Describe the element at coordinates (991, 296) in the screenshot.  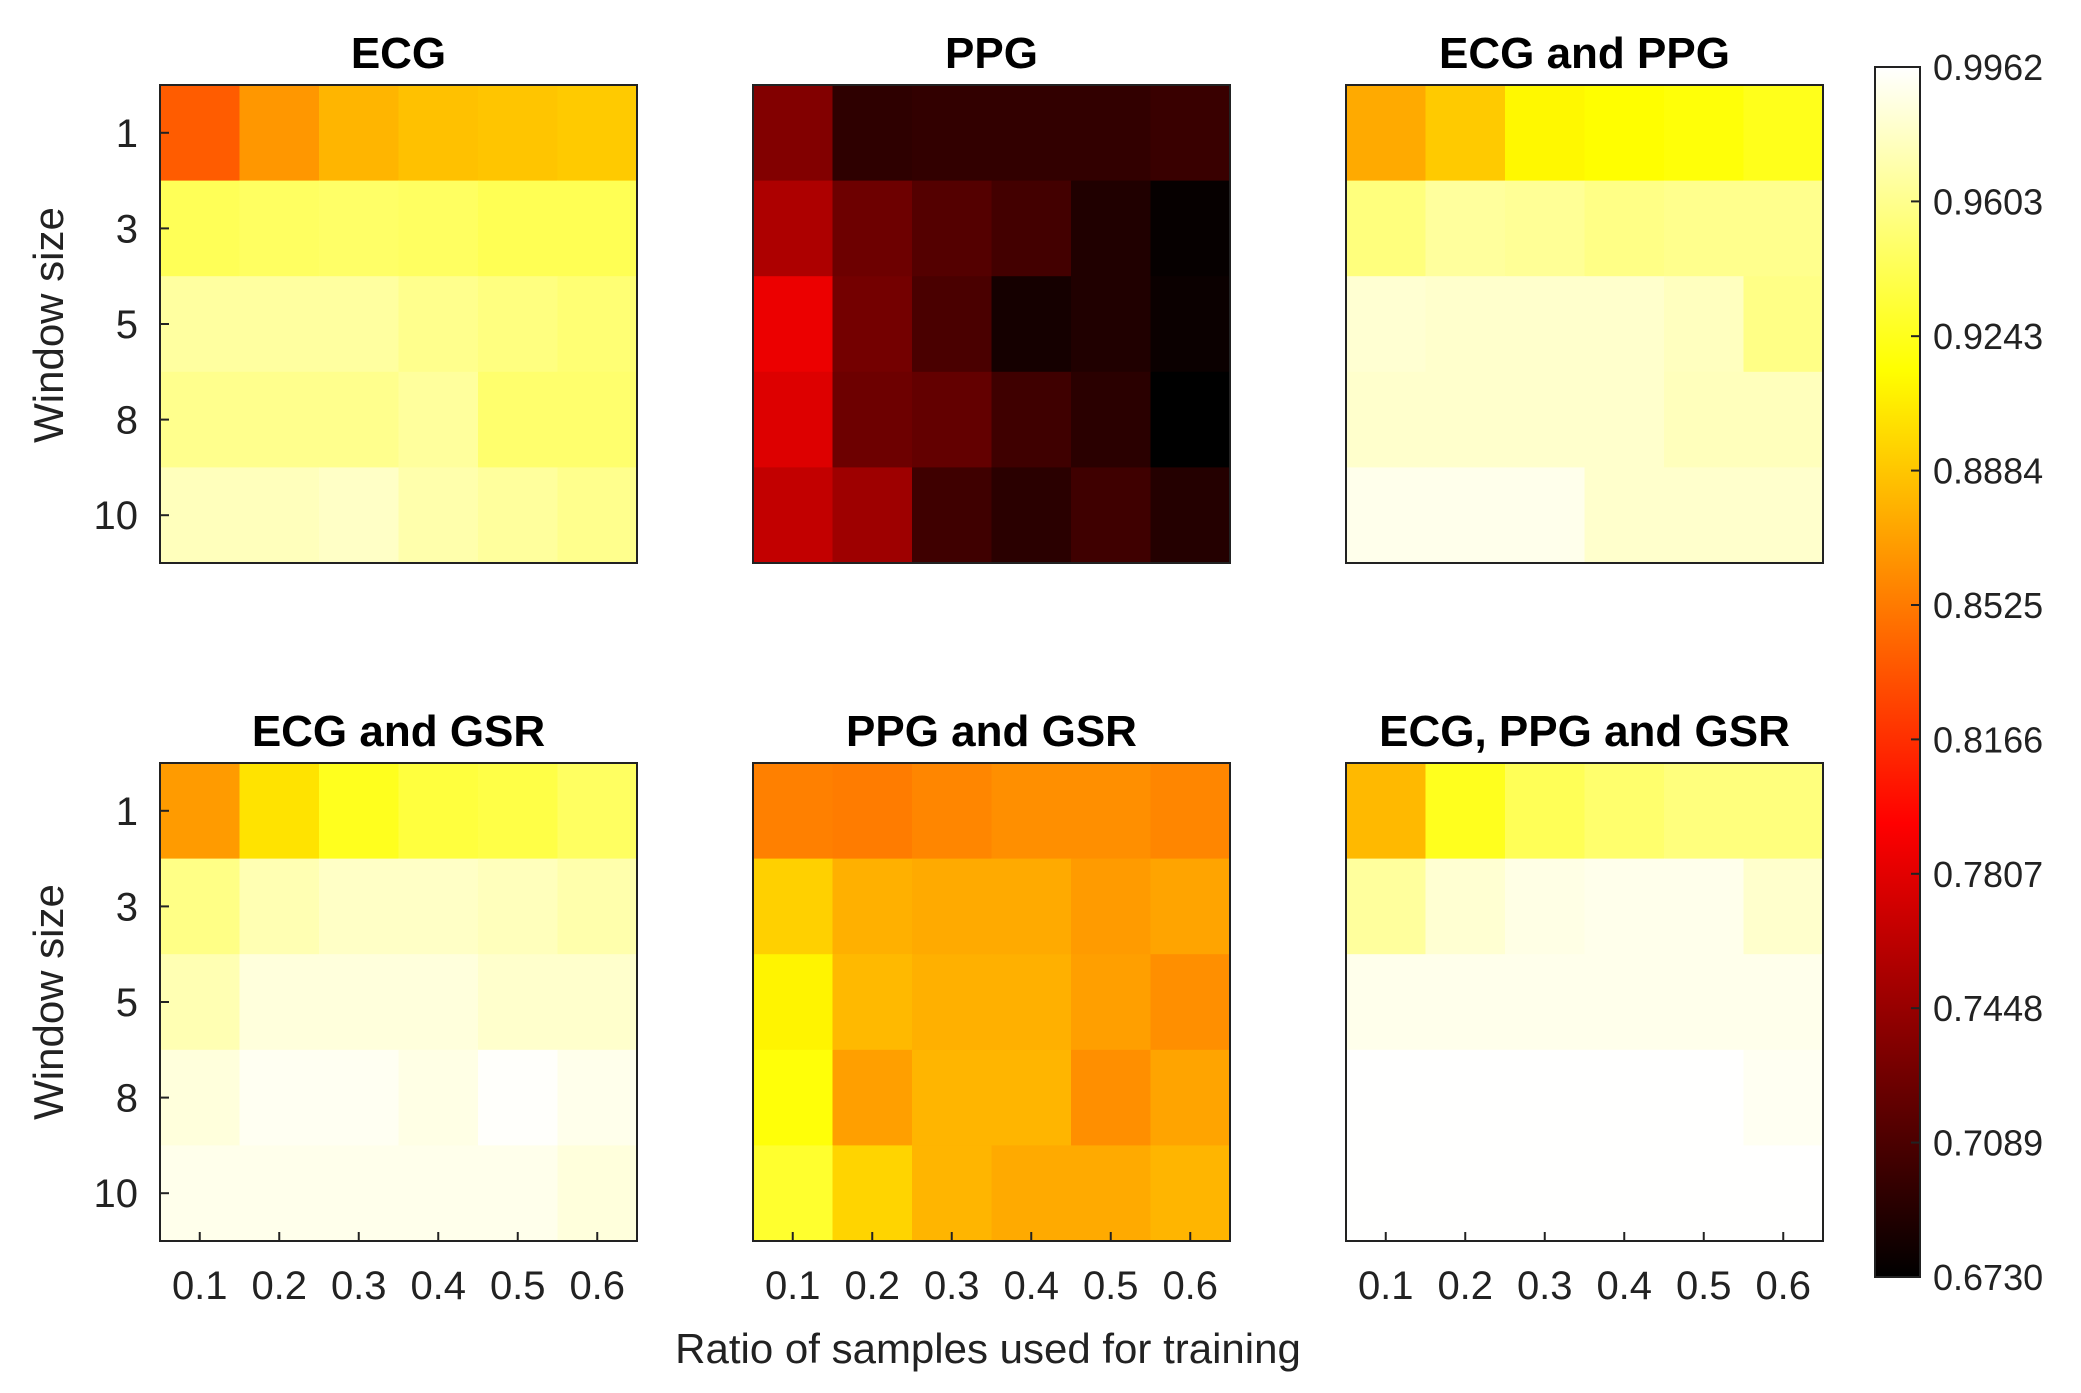
I see `heatmap-panel: PPG` at that location.